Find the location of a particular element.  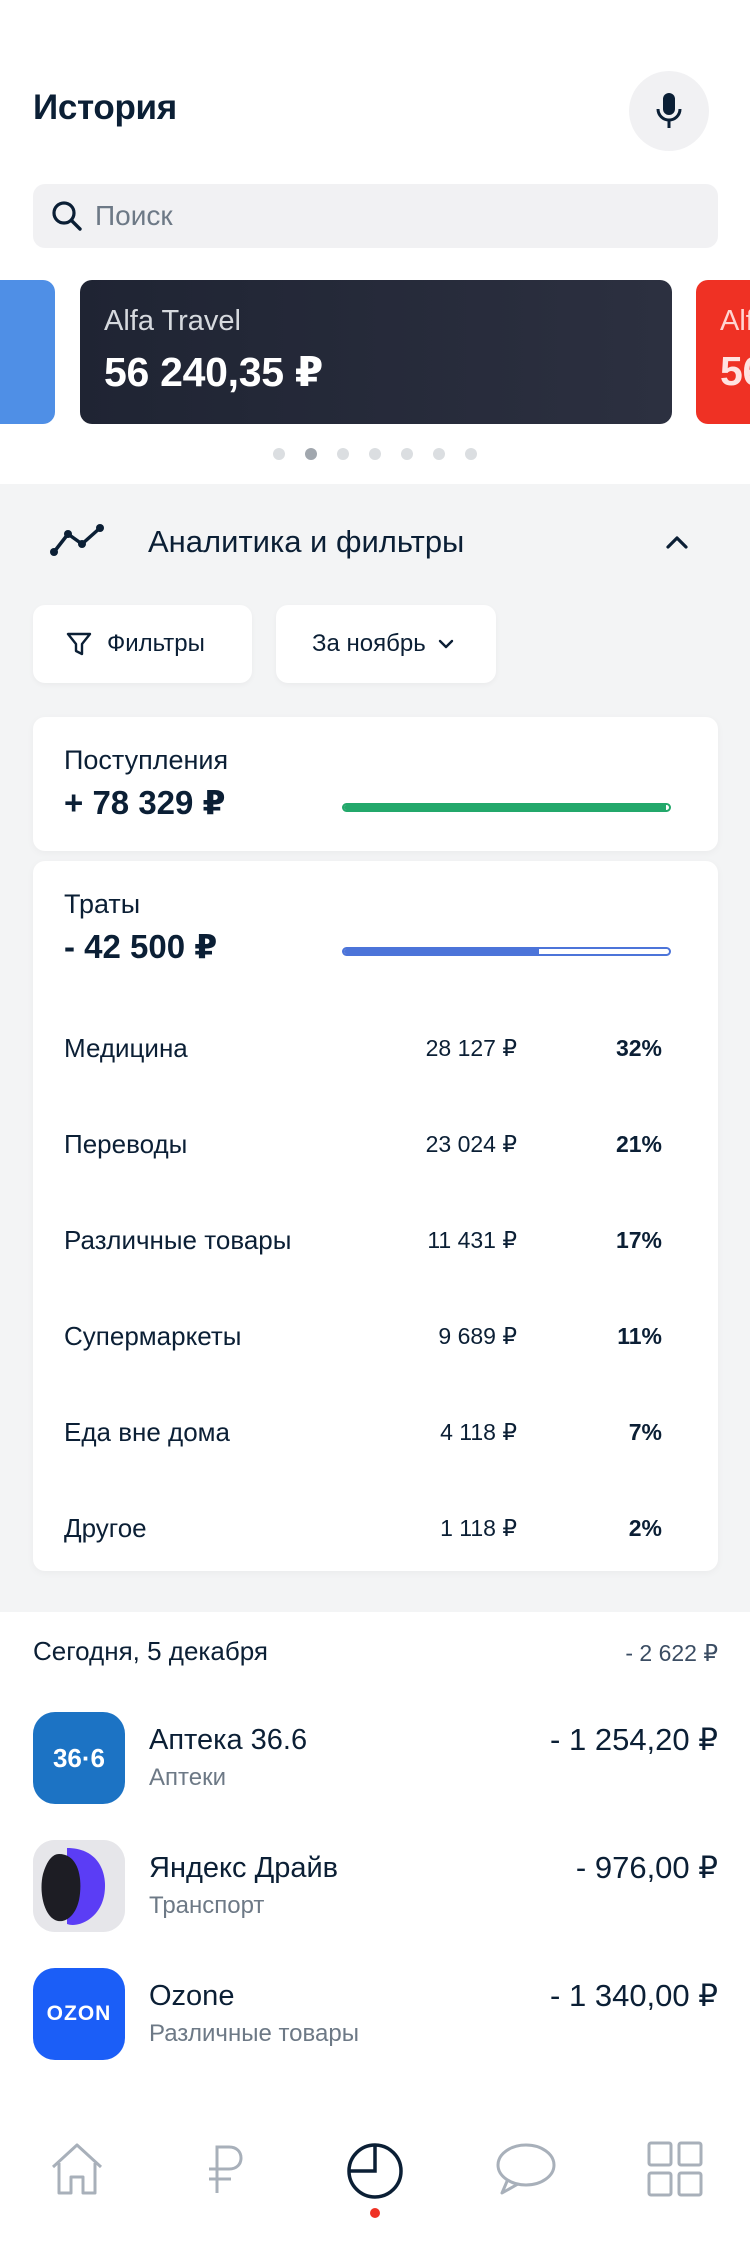

analytics-title: Аналитика и фильтры is located at coordinates (306, 541).